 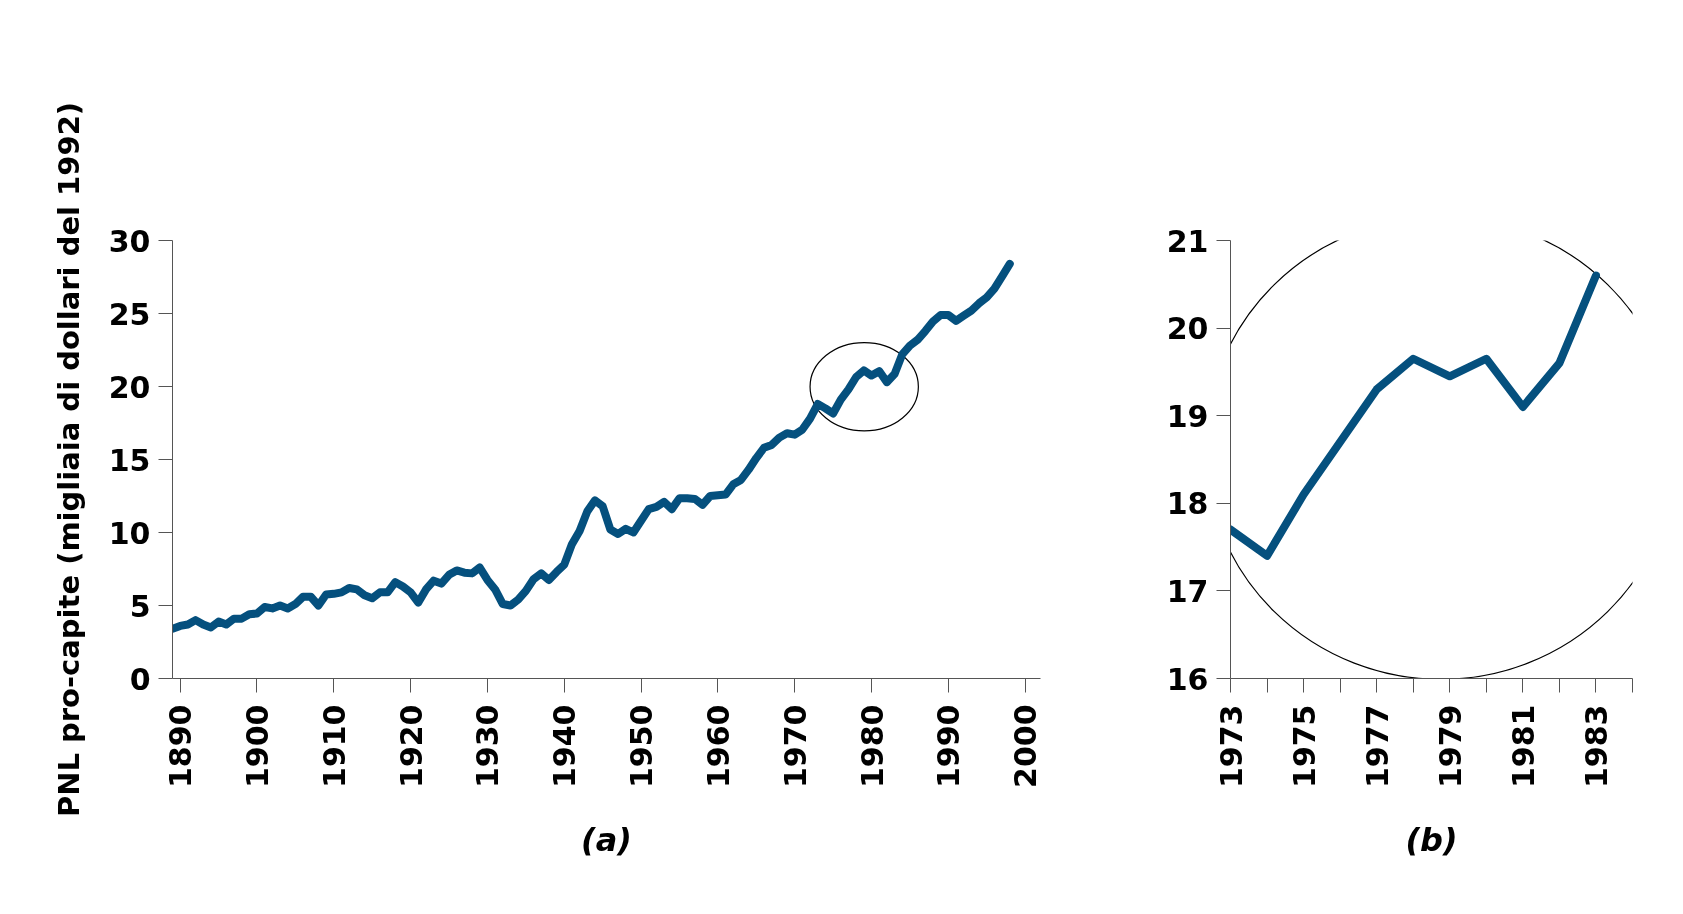 I want to click on y-tick-label: 30, so click(x=129, y=241).